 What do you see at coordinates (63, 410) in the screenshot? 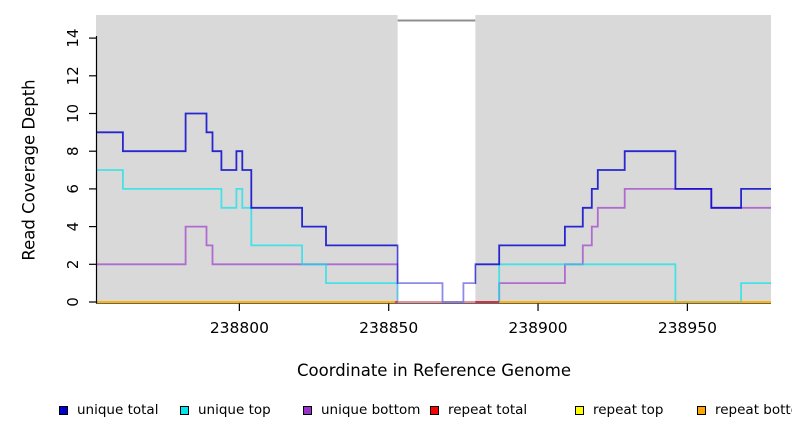
I see `legend-swatch-unique-total` at bounding box center [63, 410].